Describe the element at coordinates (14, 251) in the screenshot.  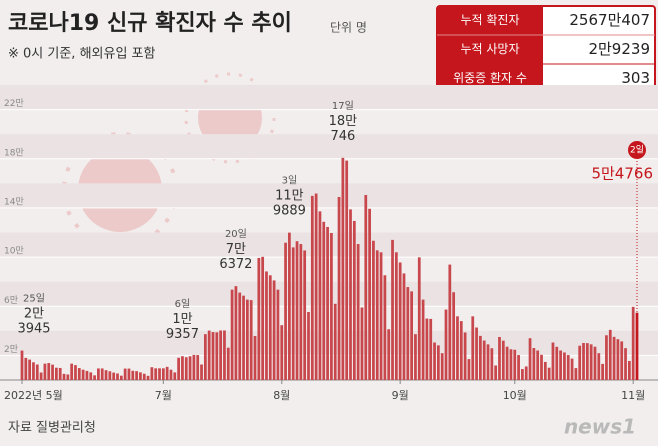
I see `y-tick-label: 10만` at that location.